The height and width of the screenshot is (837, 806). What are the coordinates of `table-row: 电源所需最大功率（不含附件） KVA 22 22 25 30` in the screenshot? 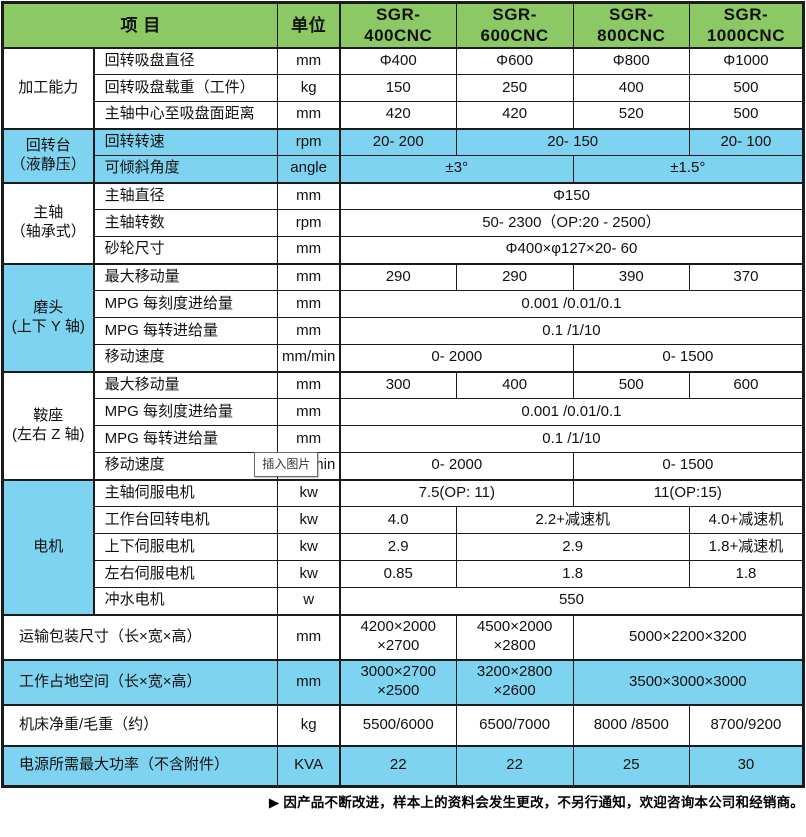 It's located at (403, 765).